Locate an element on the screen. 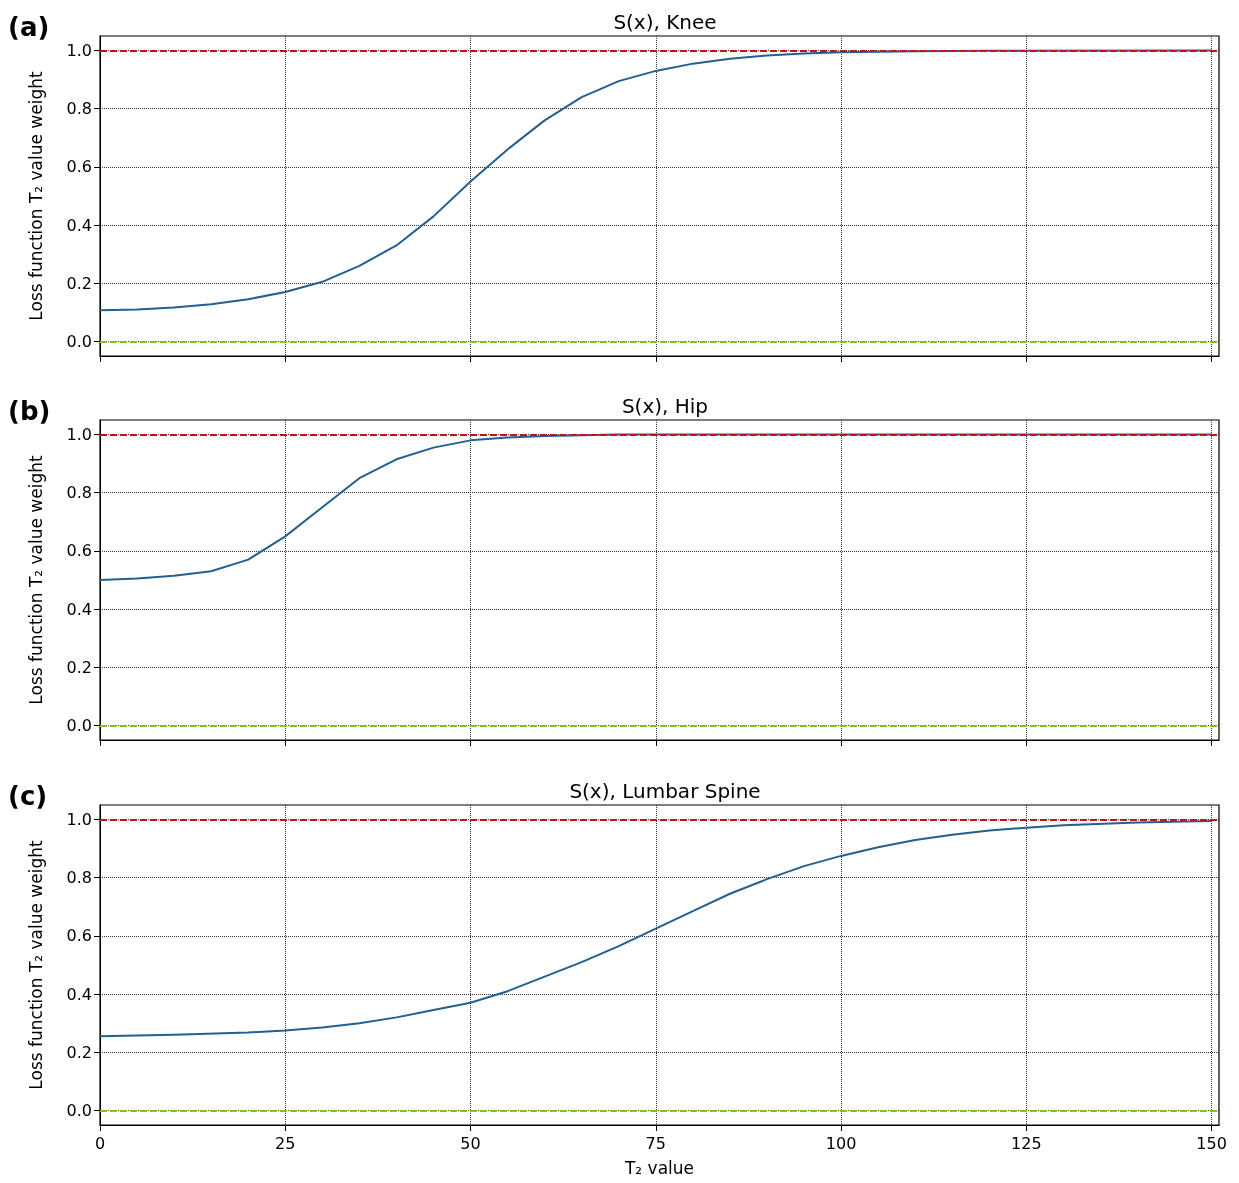  x-tick-label: 50 is located at coordinates (470, 1143).